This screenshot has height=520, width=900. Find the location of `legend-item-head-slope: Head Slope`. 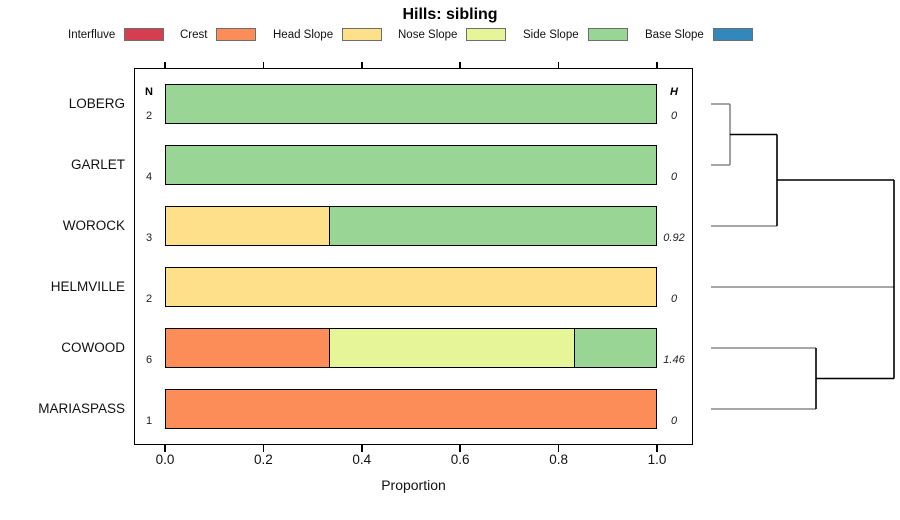

legend-item-head-slope: Head Slope is located at coordinates (328, 34).